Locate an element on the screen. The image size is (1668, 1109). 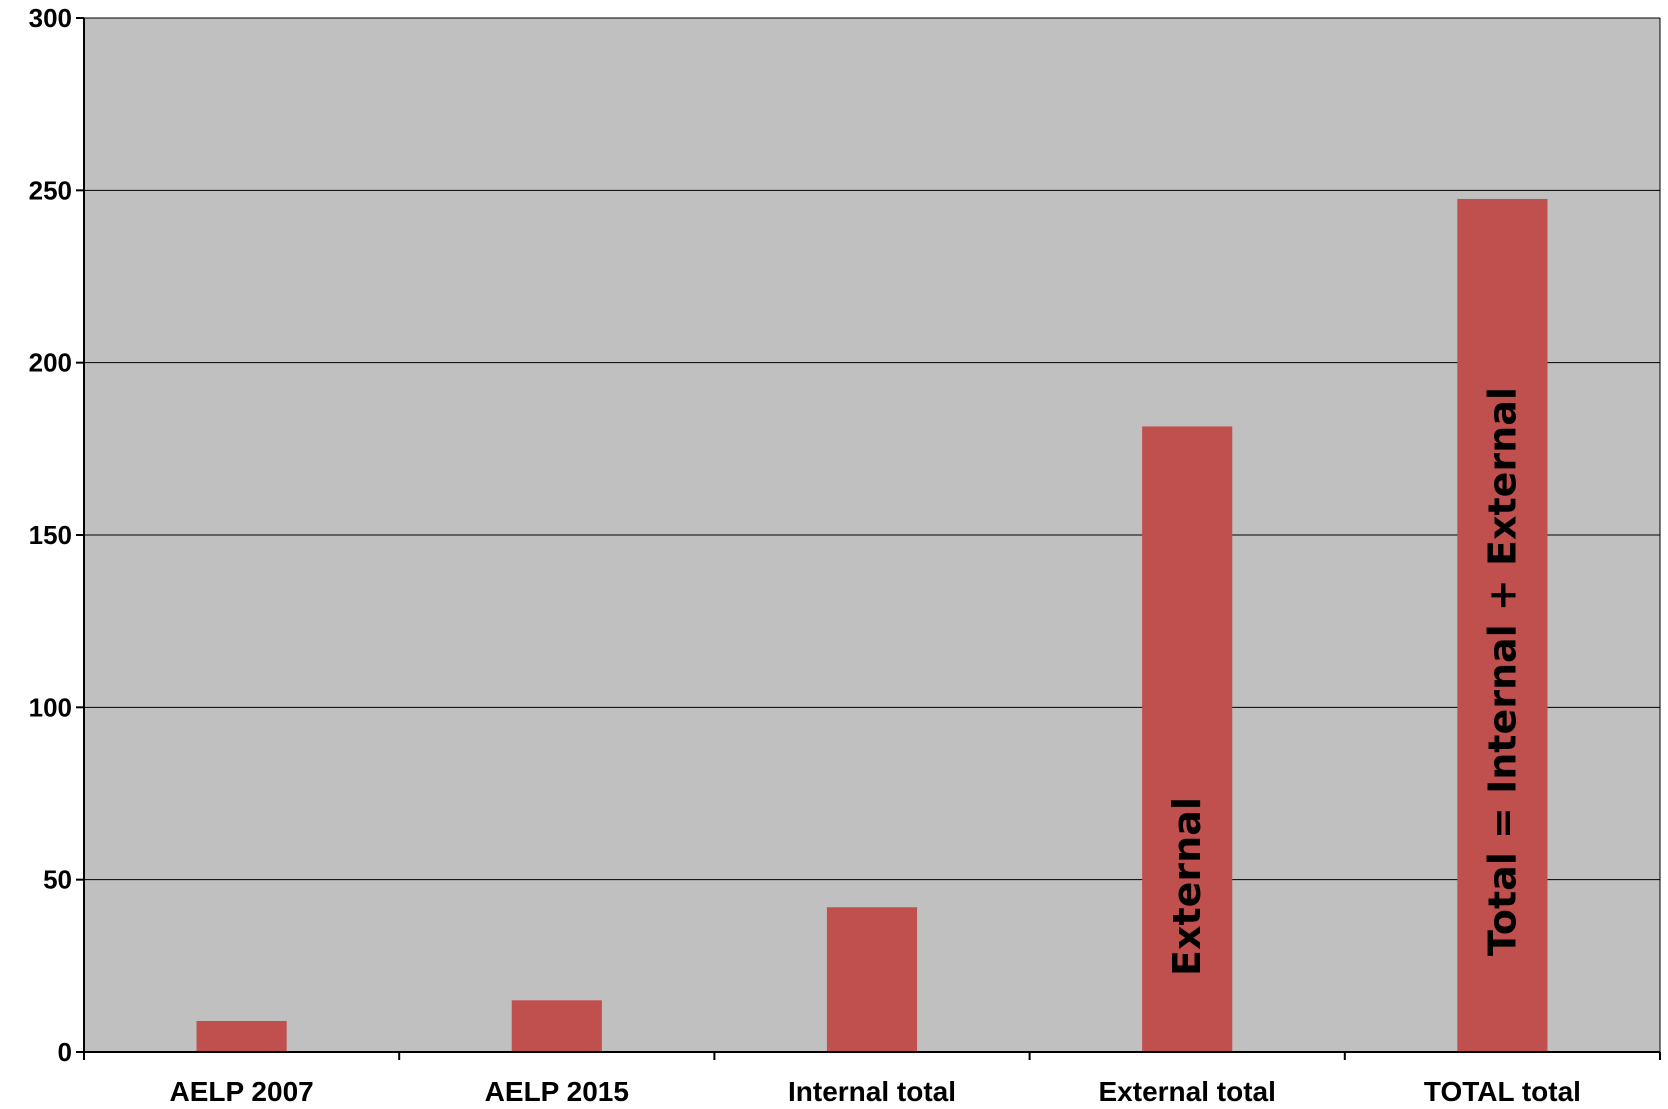
y-tick-label: 50 is located at coordinates (57, 880).